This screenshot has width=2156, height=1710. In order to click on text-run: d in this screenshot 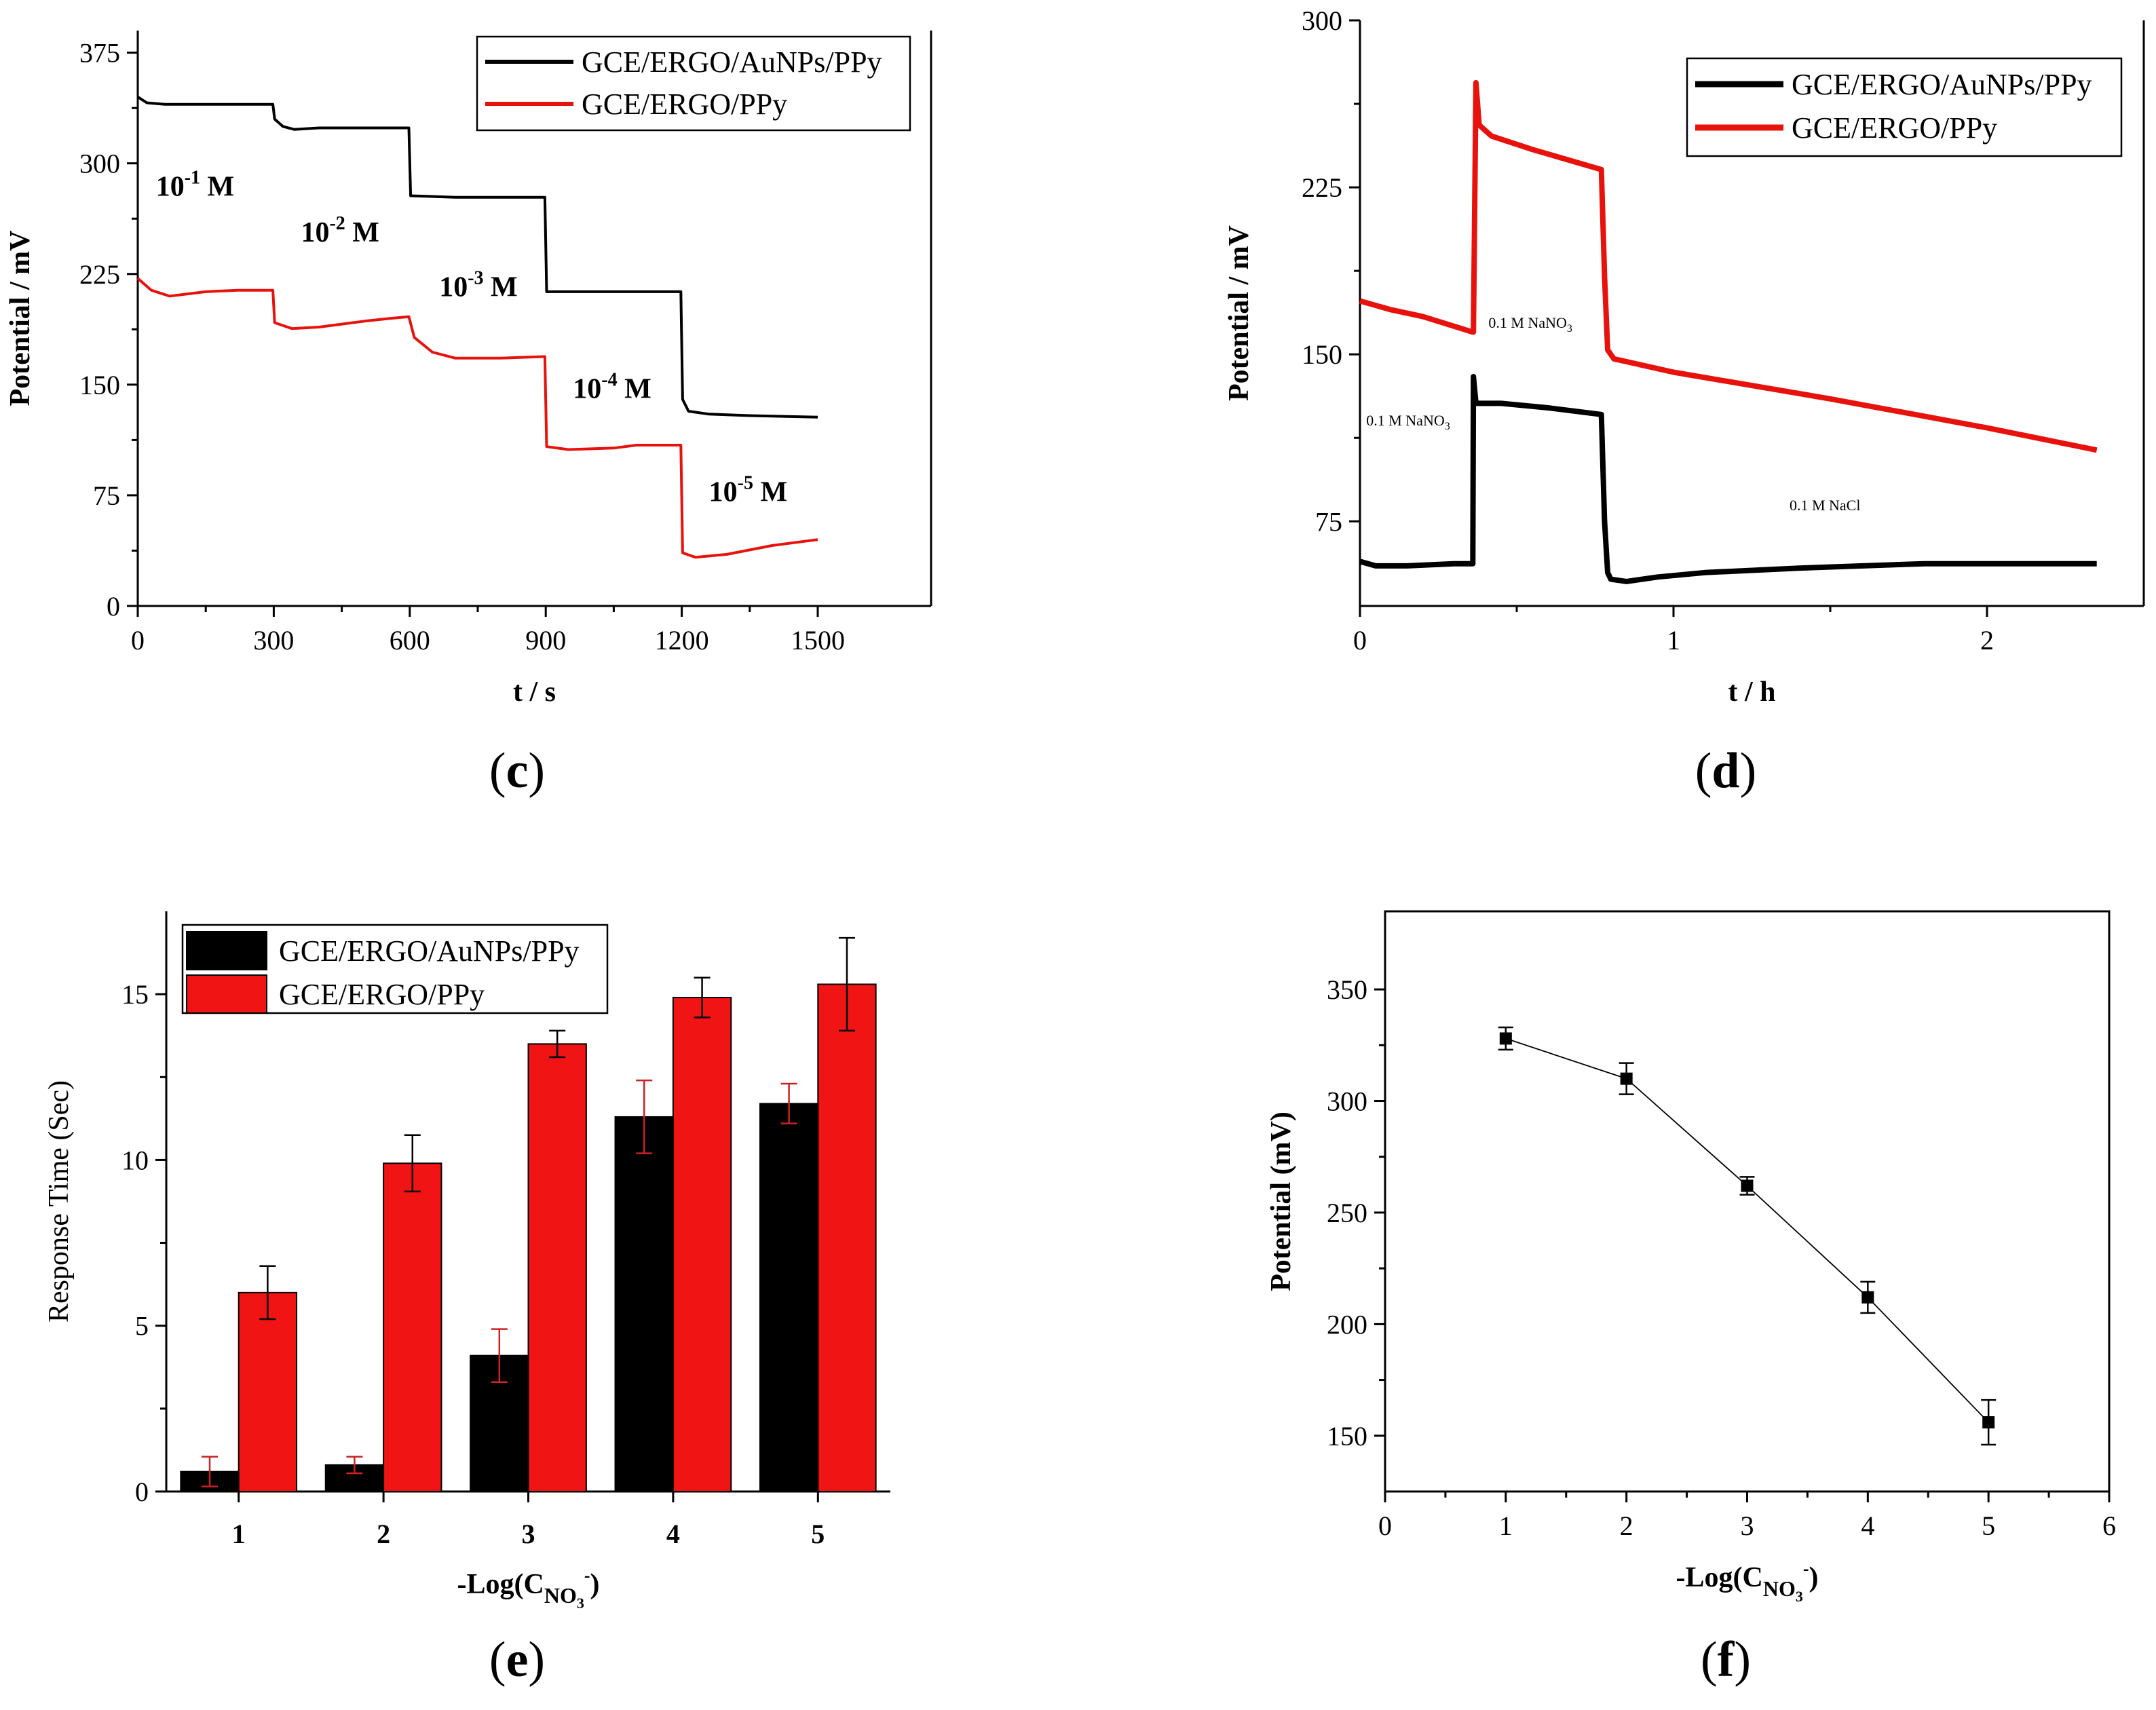, I will do `click(1725, 771)`.